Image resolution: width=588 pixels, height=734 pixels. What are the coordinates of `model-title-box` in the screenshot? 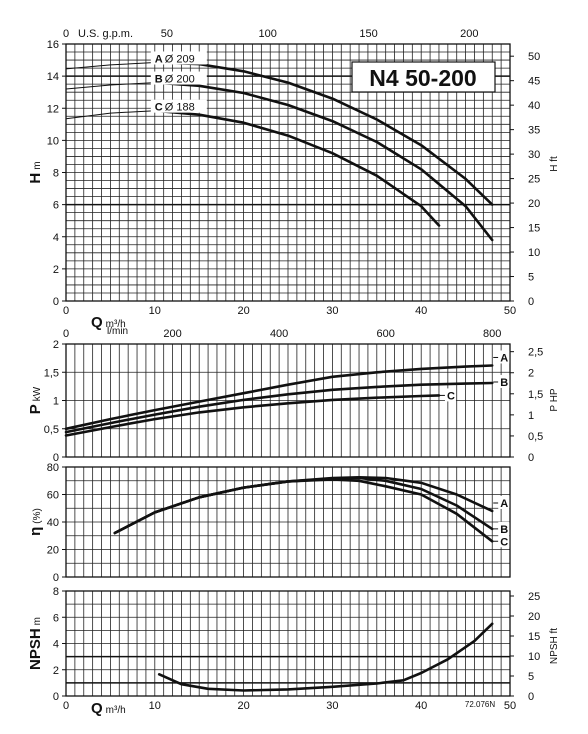 It's located at (423, 77).